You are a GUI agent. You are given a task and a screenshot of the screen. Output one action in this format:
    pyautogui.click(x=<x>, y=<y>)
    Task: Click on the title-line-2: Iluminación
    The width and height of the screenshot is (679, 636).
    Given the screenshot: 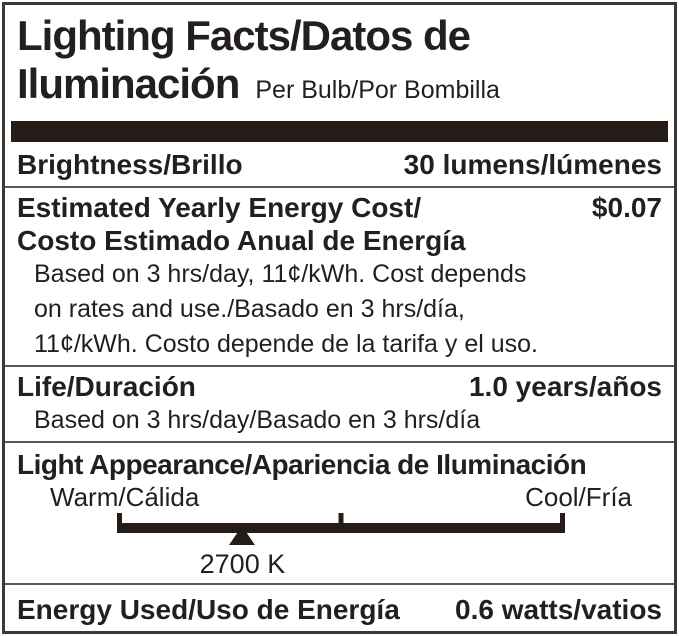 What is the action you would take?
    pyautogui.click(x=128, y=83)
    